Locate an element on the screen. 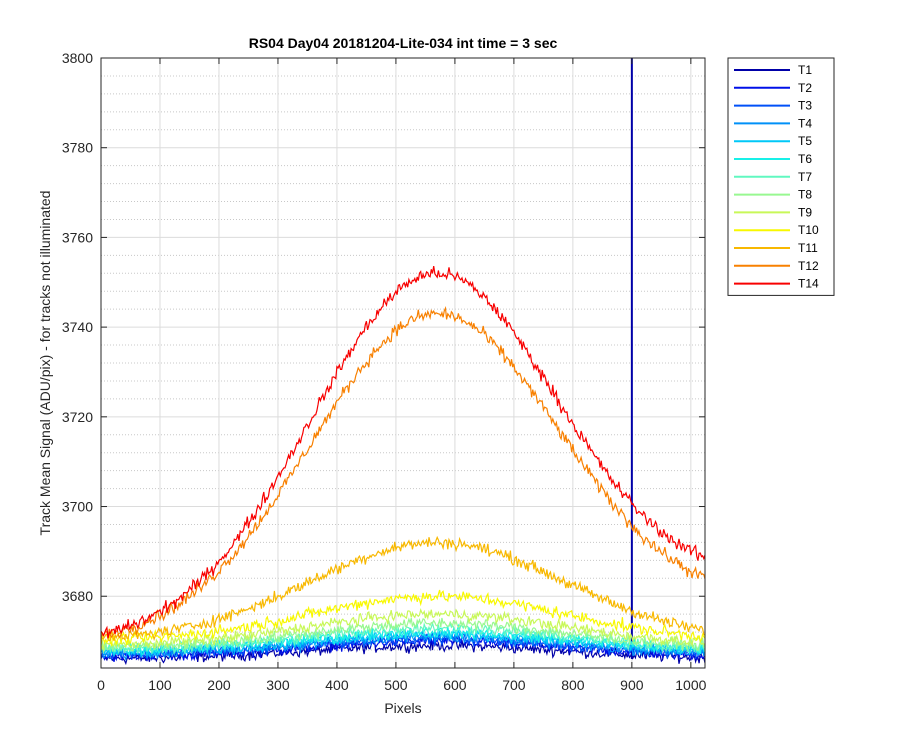 Image resolution: width=900 pixels, height=750 pixels. legend: T1 T2 T3 T4 T5 T6 T7 T8 T9 T10 T11 T12 T14 is located at coordinates (781, 176).